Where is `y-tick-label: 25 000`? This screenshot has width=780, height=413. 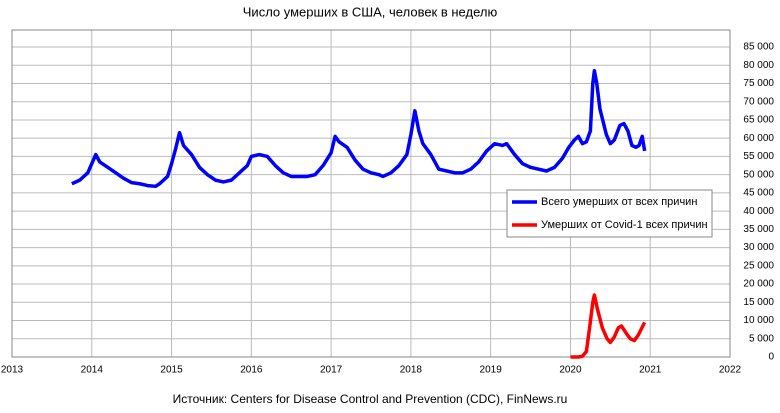
y-tick-label: 25 000 is located at coordinates (758, 265).